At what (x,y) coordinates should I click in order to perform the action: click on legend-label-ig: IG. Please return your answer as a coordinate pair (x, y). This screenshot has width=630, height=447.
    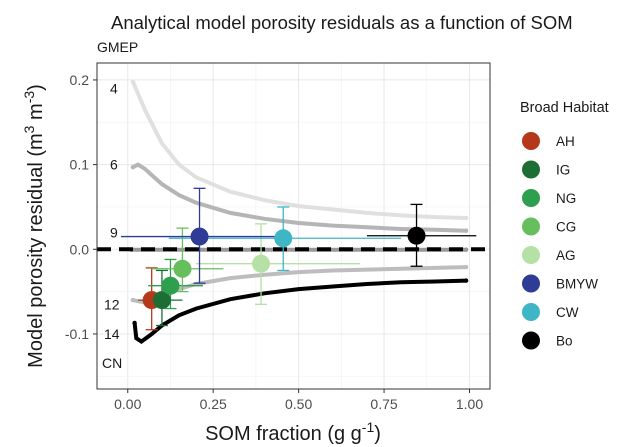
    Looking at the image, I should click on (563, 170).